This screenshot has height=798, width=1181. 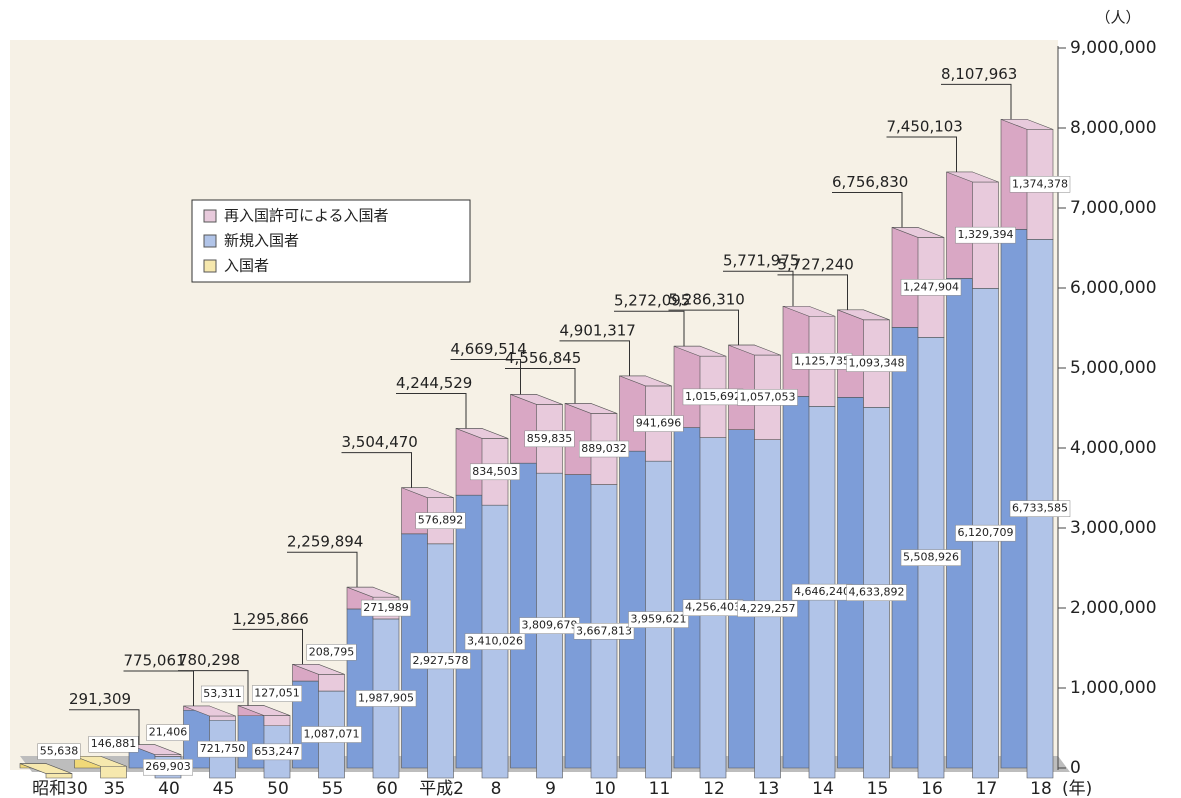 What do you see at coordinates (209, 660) in the screenshot?
I see `total-label: 780,298` at bounding box center [209, 660].